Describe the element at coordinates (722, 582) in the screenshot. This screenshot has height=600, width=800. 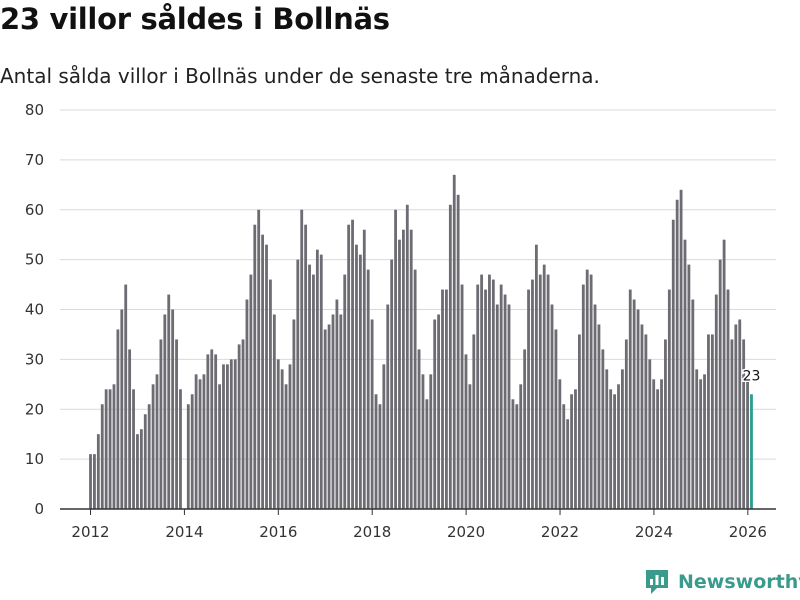
I see `newsworthy-logo: Newsworthy` at that location.